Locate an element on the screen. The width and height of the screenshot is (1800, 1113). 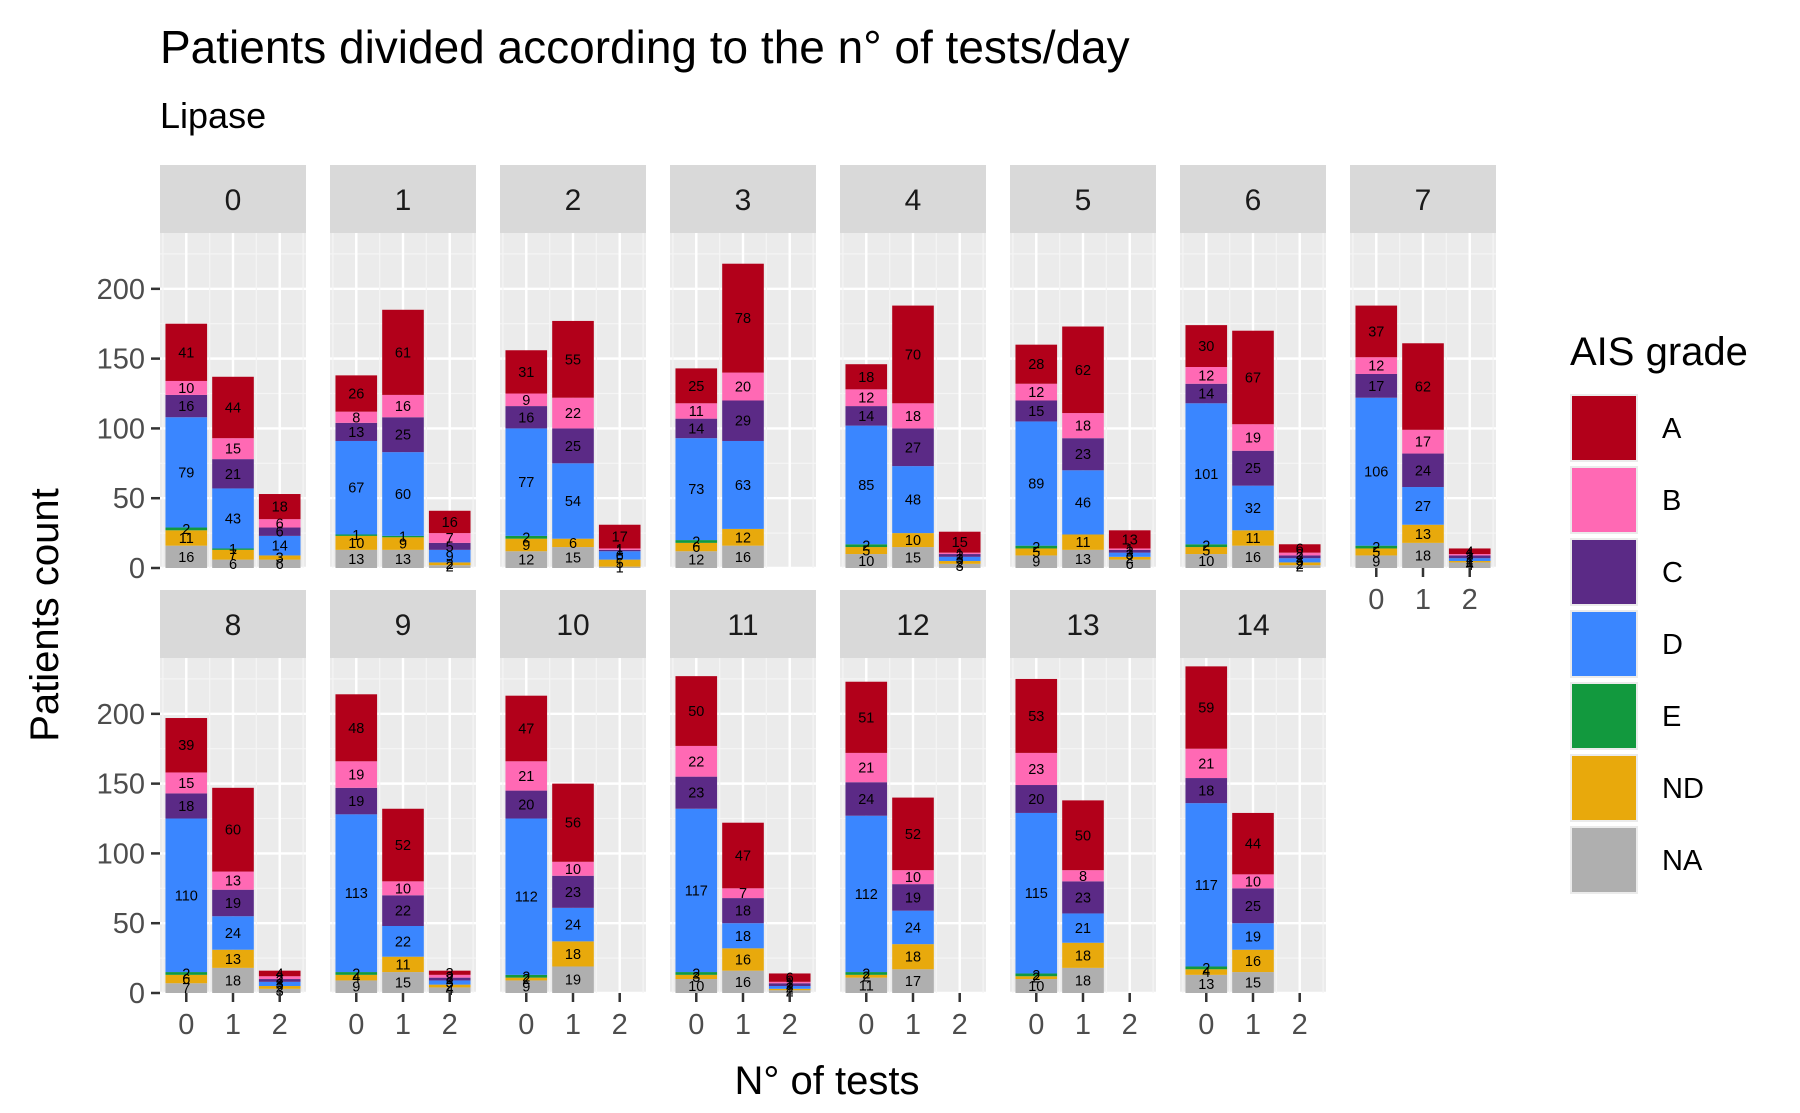
facet-strip-label: 3 is located at coordinates (743, 200).